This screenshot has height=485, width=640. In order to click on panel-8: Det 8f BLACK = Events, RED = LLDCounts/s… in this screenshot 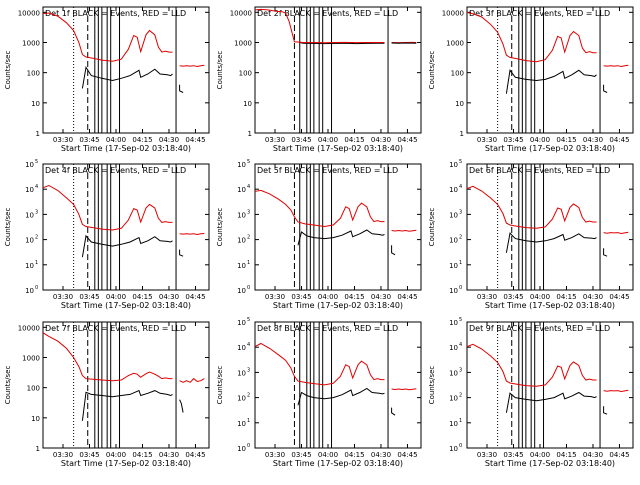, I will do `click(318, 392)`.